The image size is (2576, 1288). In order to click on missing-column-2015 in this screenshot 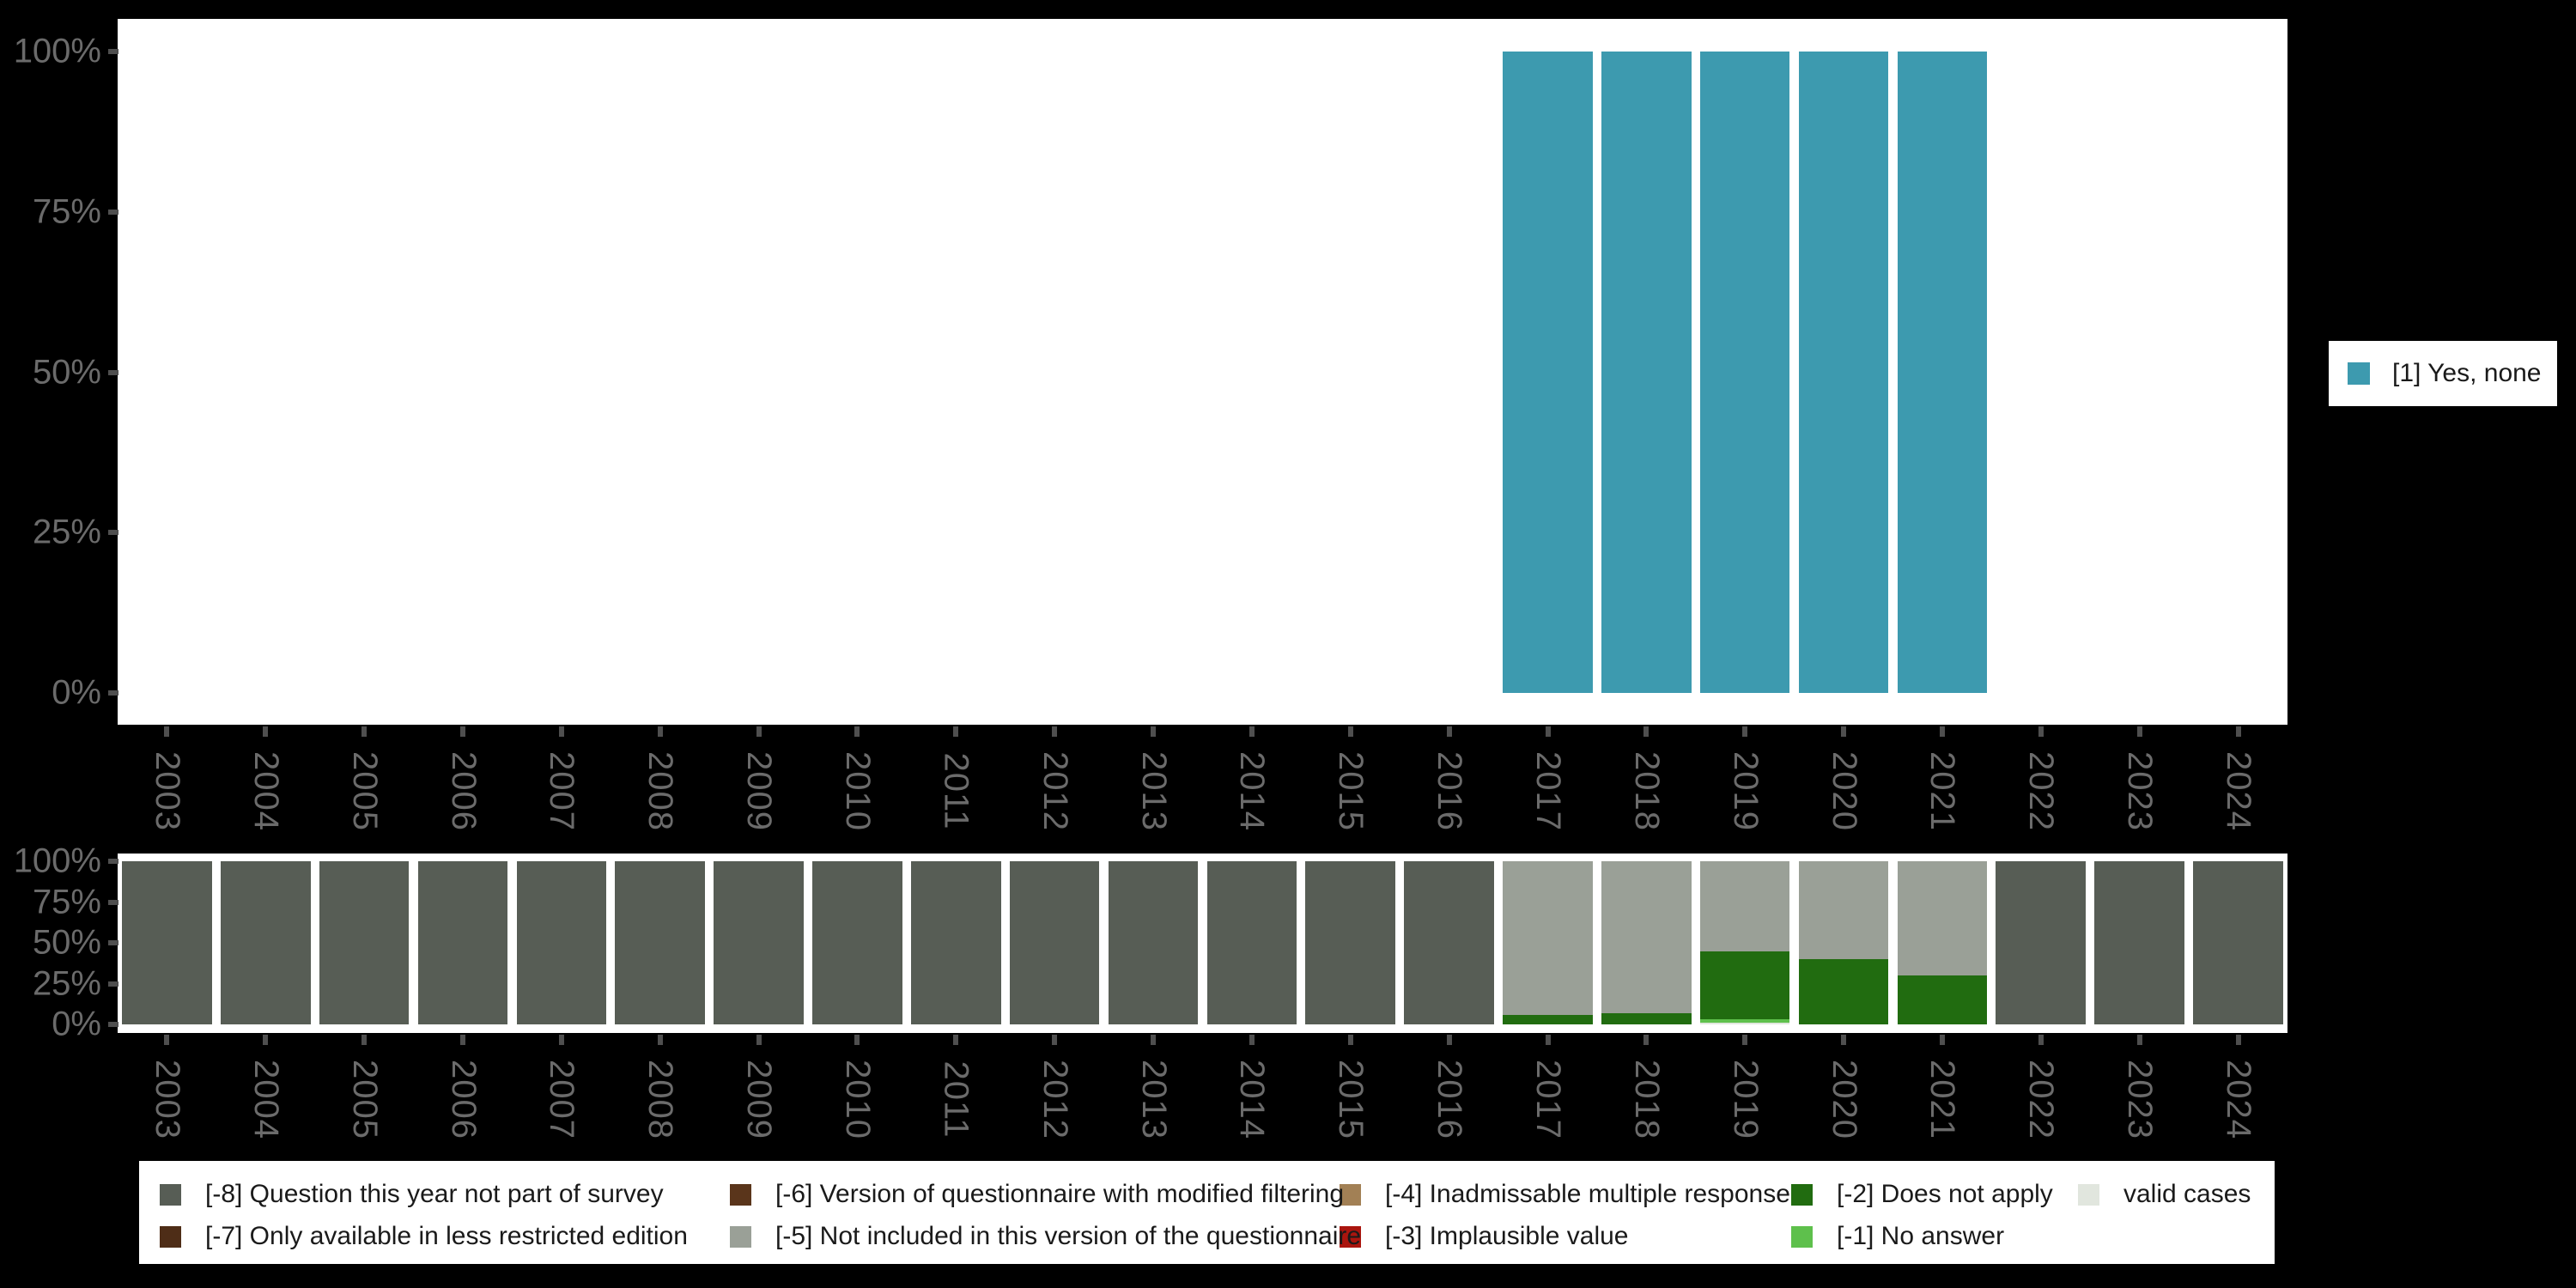, I will do `click(1350, 943)`.